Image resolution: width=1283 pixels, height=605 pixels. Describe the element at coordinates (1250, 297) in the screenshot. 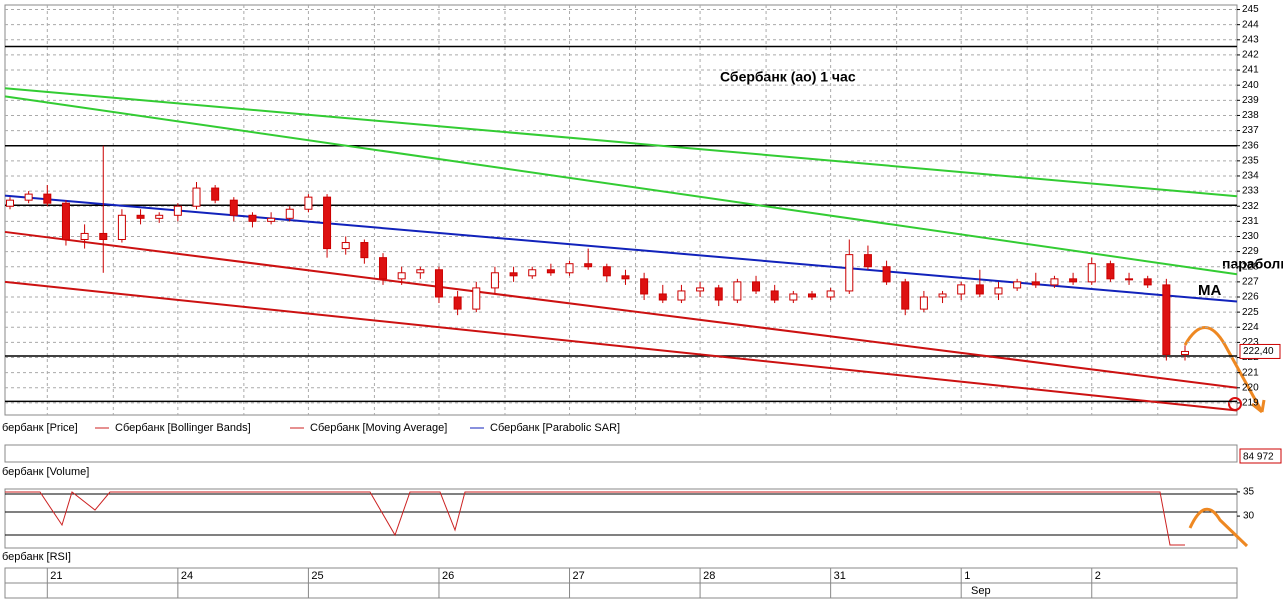

I see `y-tick-label: 226` at that location.